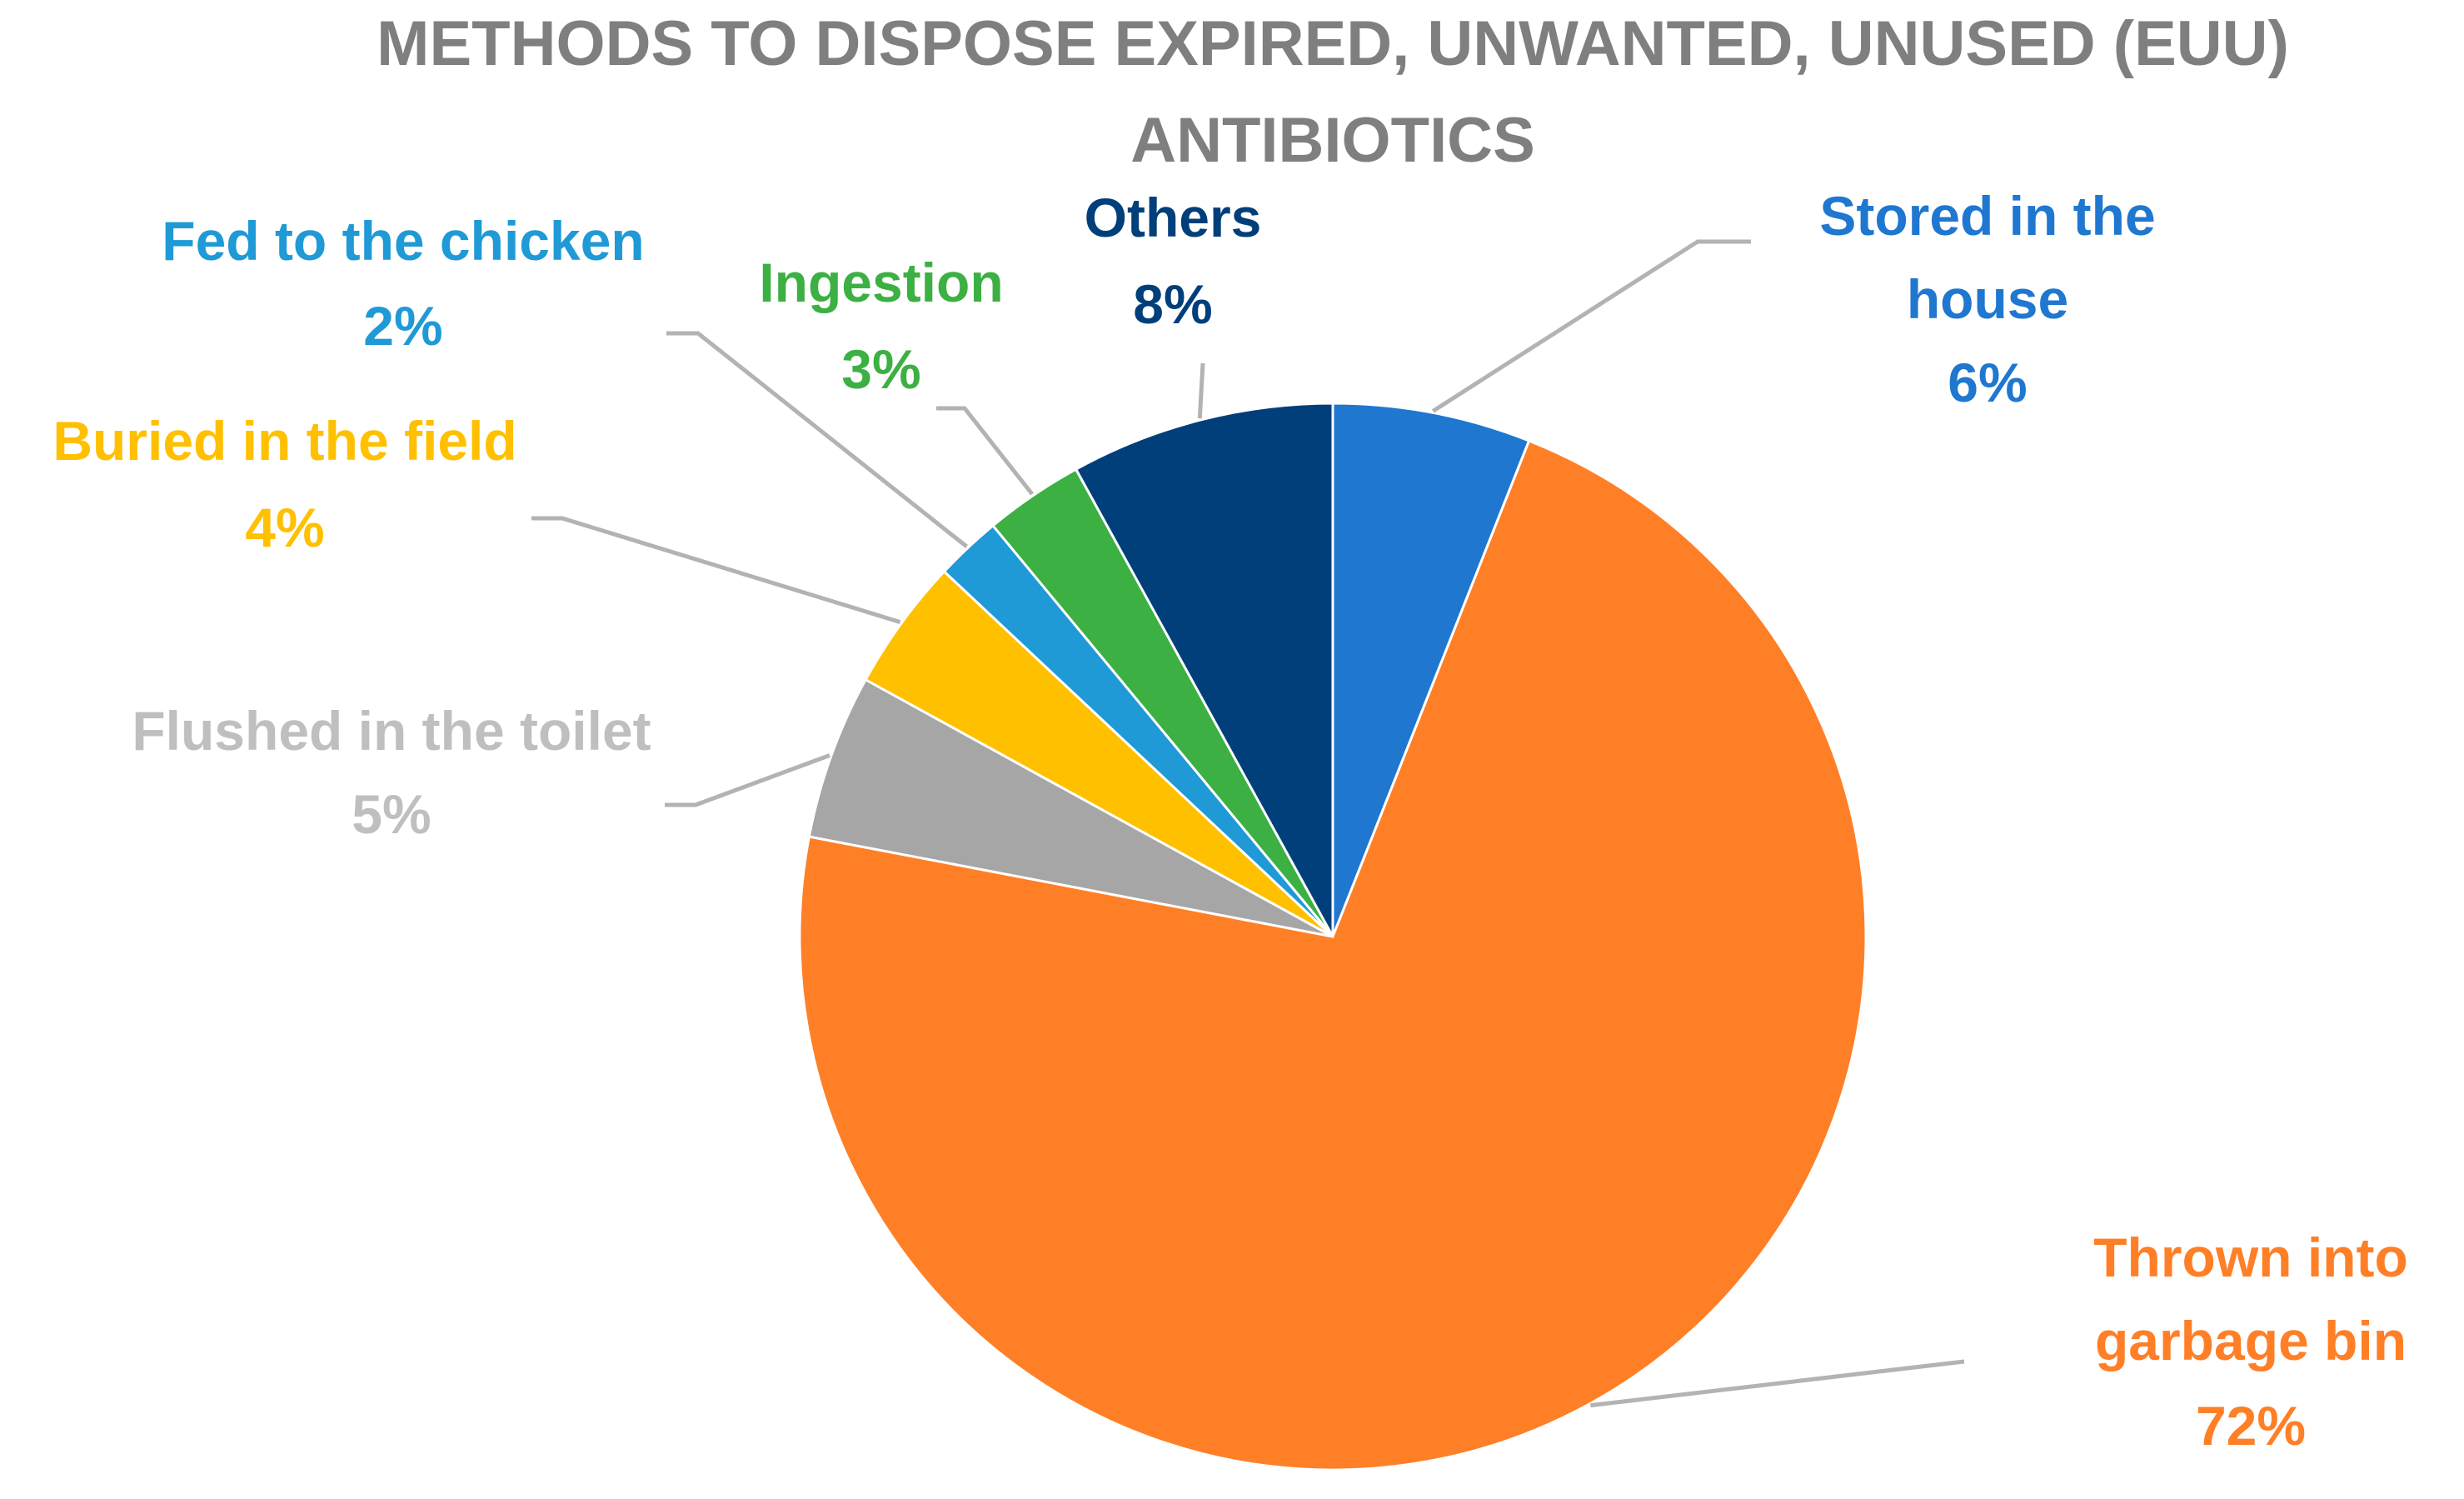 The width and height of the screenshot is (2464, 1499). What do you see at coordinates (1172, 304) in the screenshot?
I see `slice-value-label: 8%` at bounding box center [1172, 304].